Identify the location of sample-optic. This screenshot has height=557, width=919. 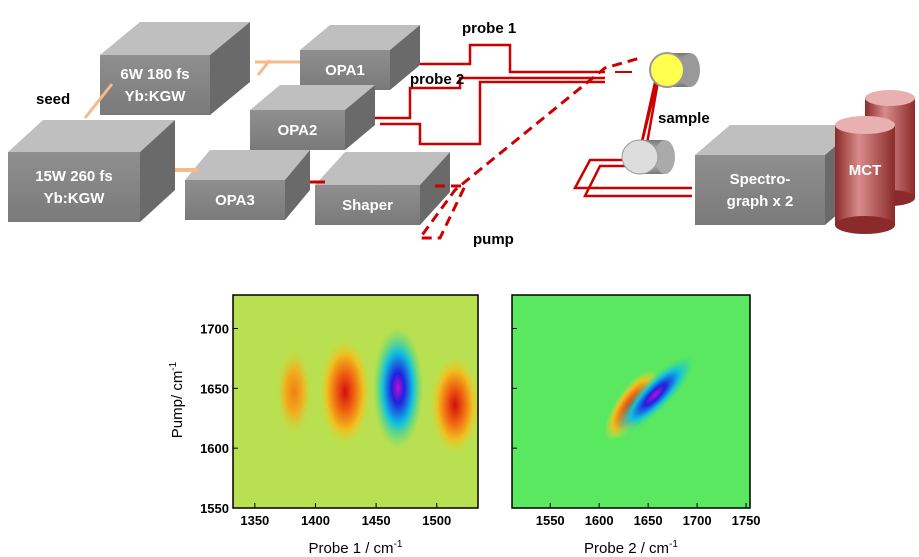
(660, 113).